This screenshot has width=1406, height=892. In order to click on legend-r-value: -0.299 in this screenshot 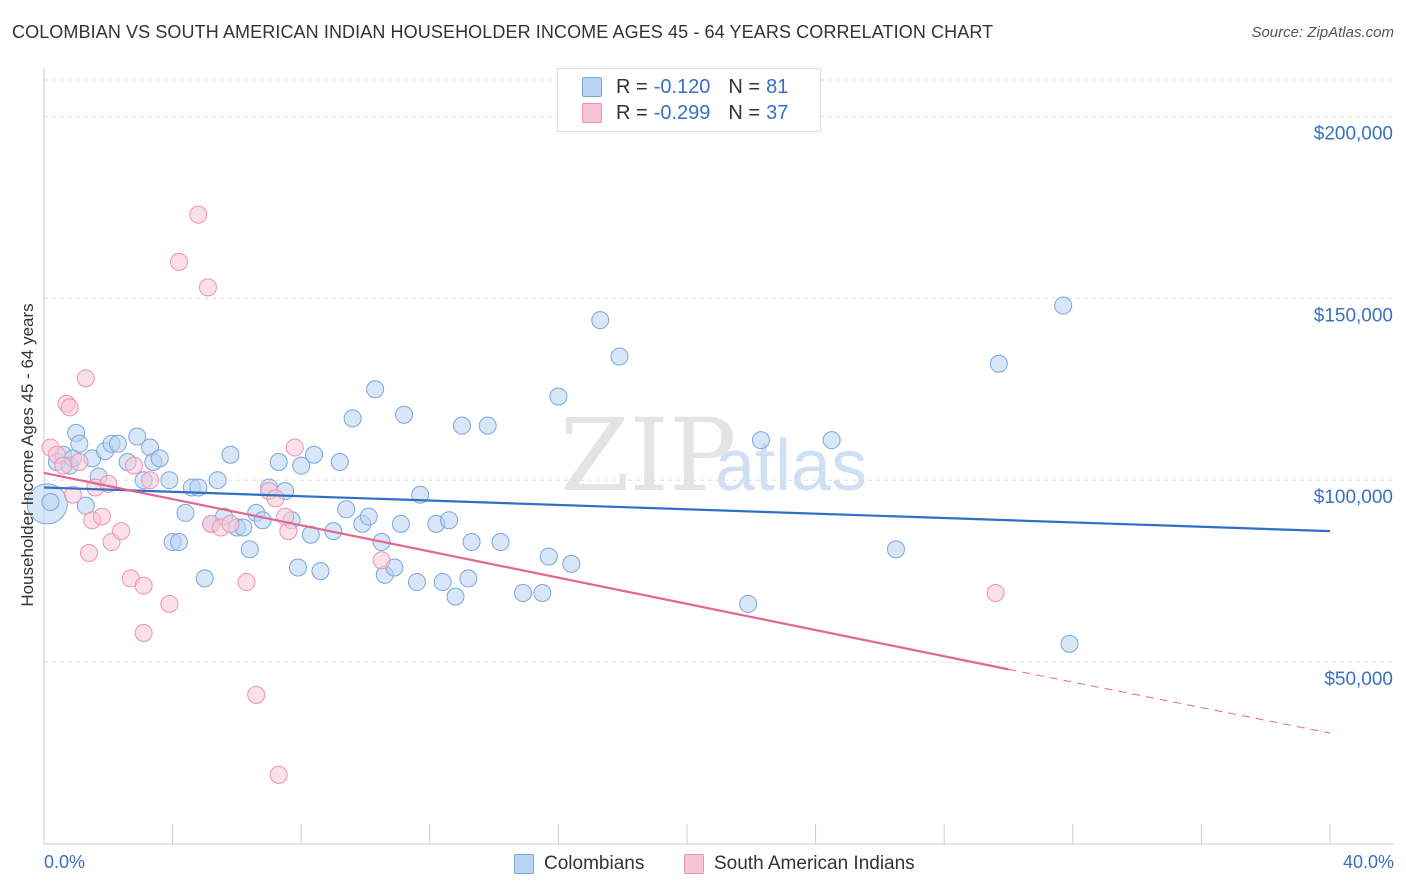, I will do `click(682, 112)`.